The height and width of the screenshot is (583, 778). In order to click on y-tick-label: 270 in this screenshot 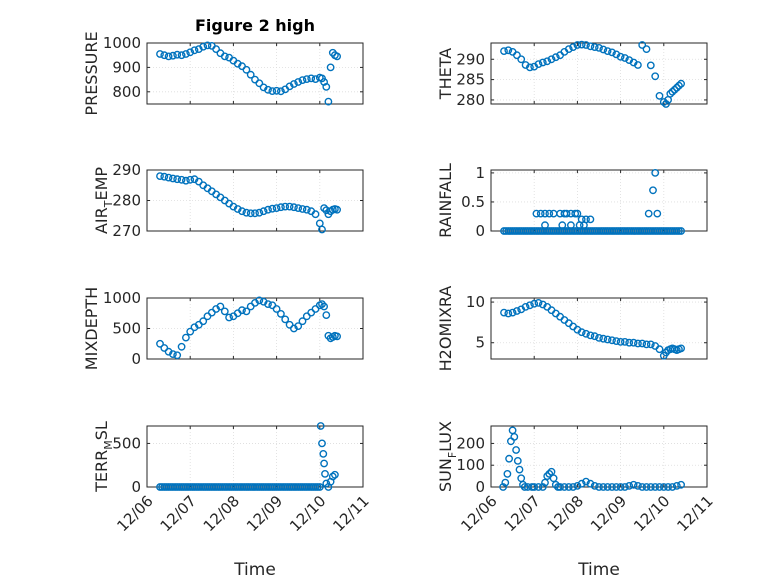, I will do `click(126, 231)`.